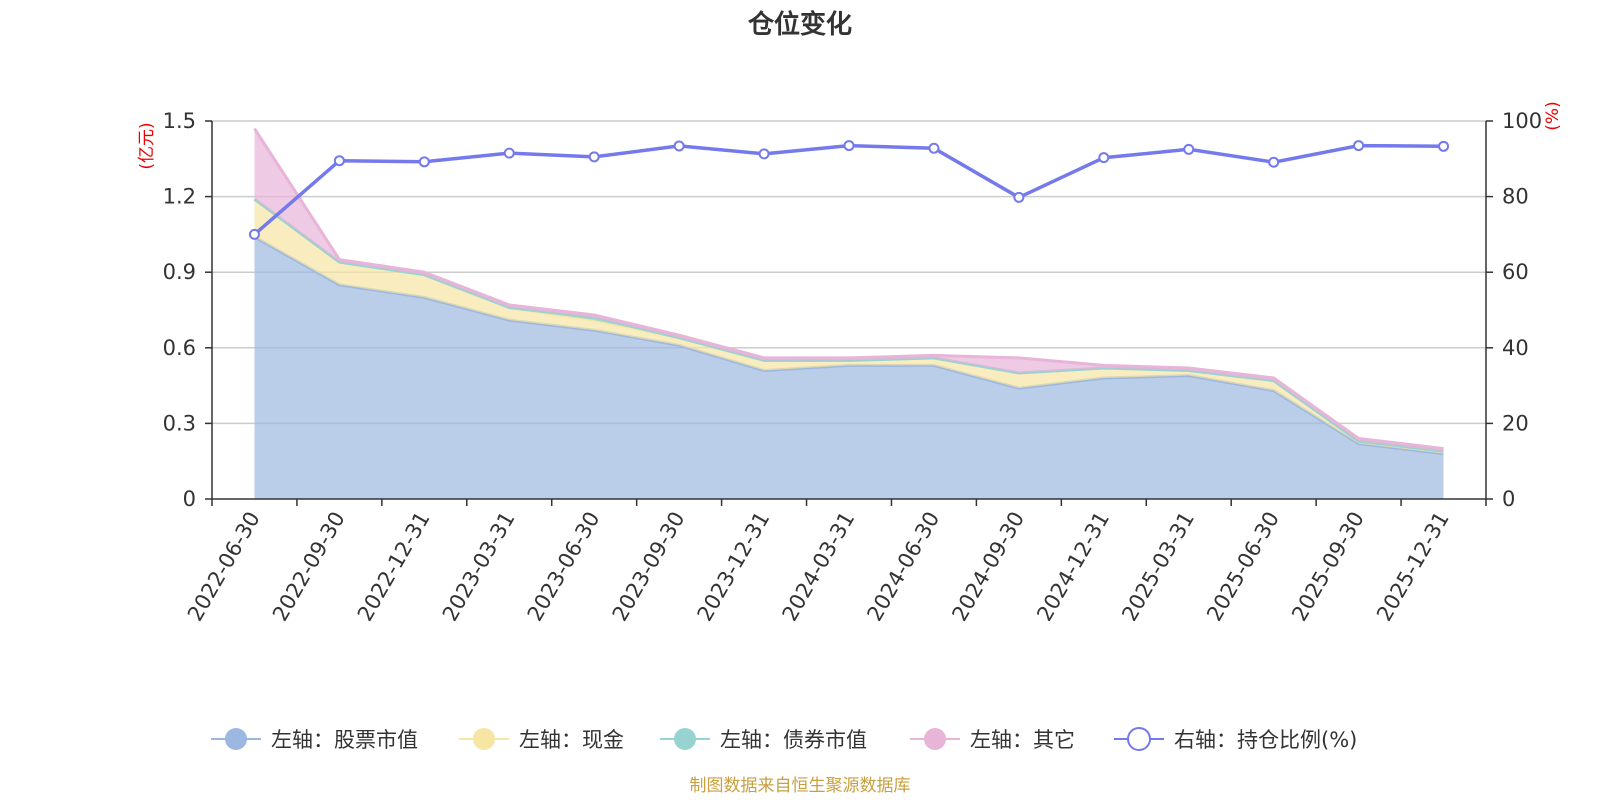  What do you see at coordinates (394, 567) in the screenshot?
I see `x-axis-tick-label: 2022-12-31` at bounding box center [394, 567].